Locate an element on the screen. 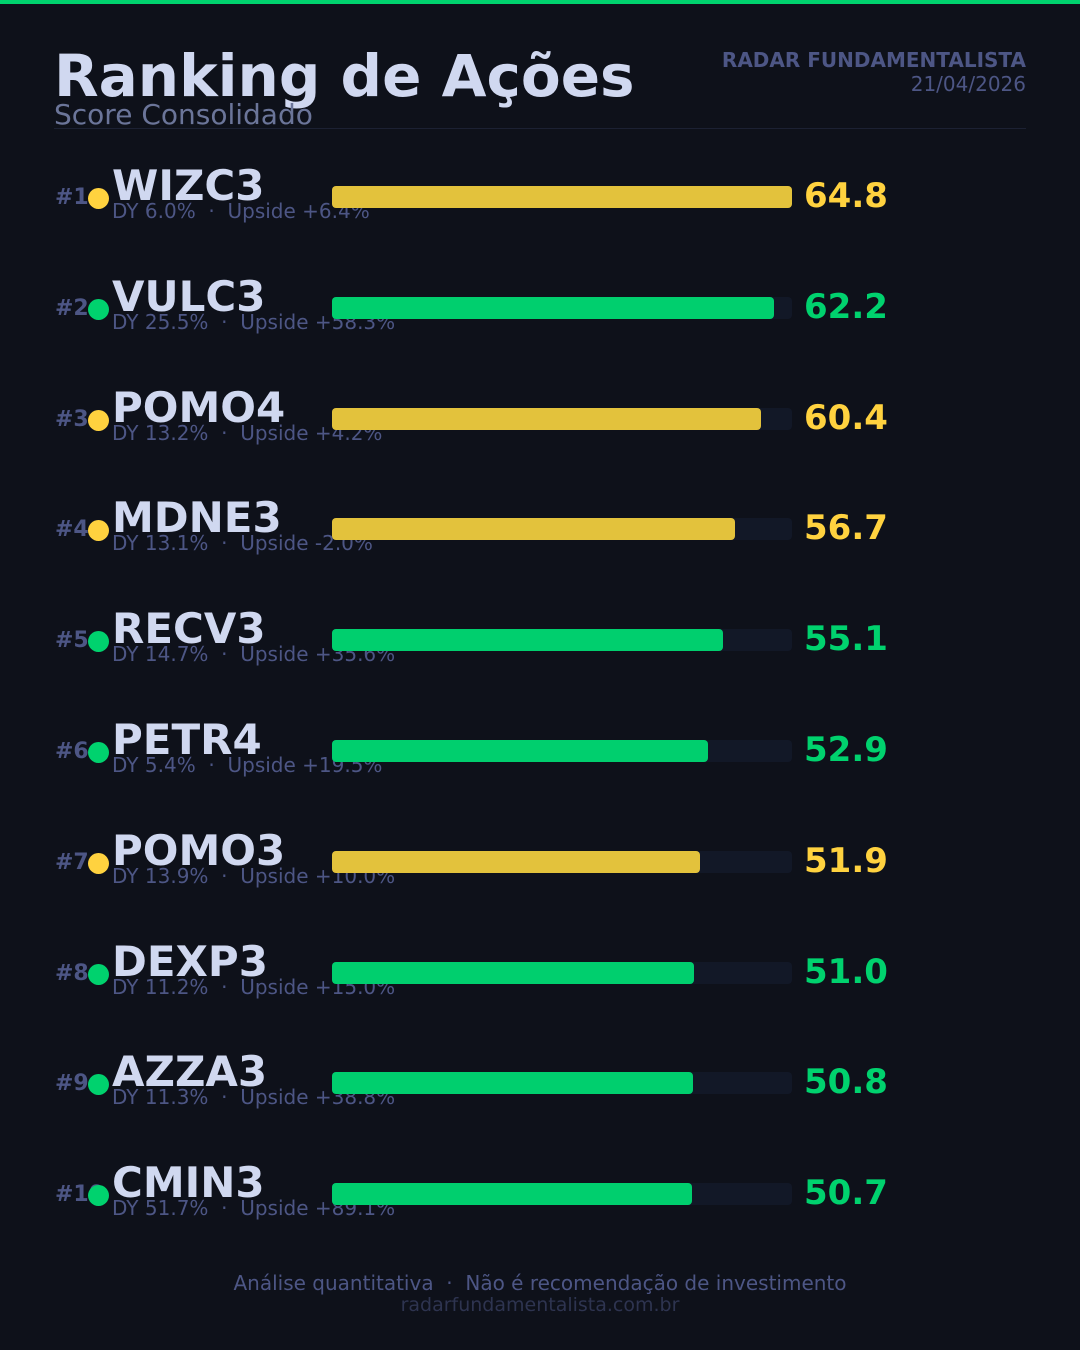 The image size is (1080, 1350). footer-website: radarfundamentalista.com.br is located at coordinates (540, 1305).